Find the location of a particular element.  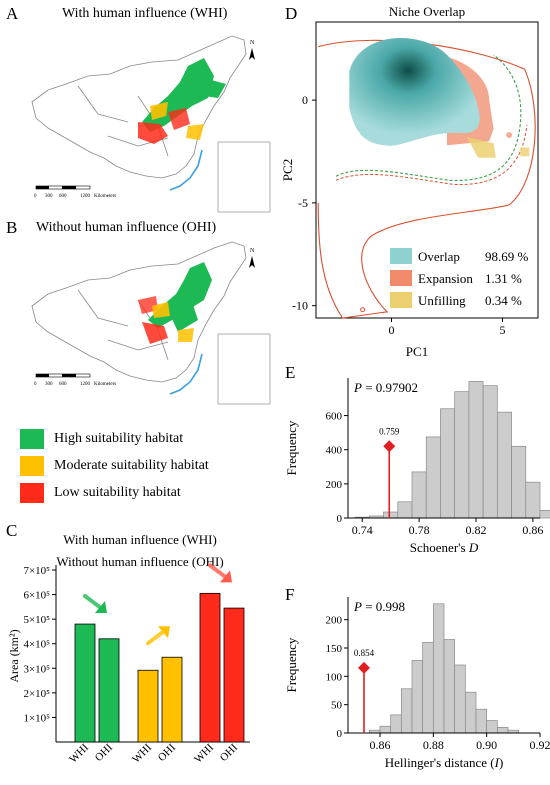

legend-moderate-swatch is located at coordinates (32, 466).